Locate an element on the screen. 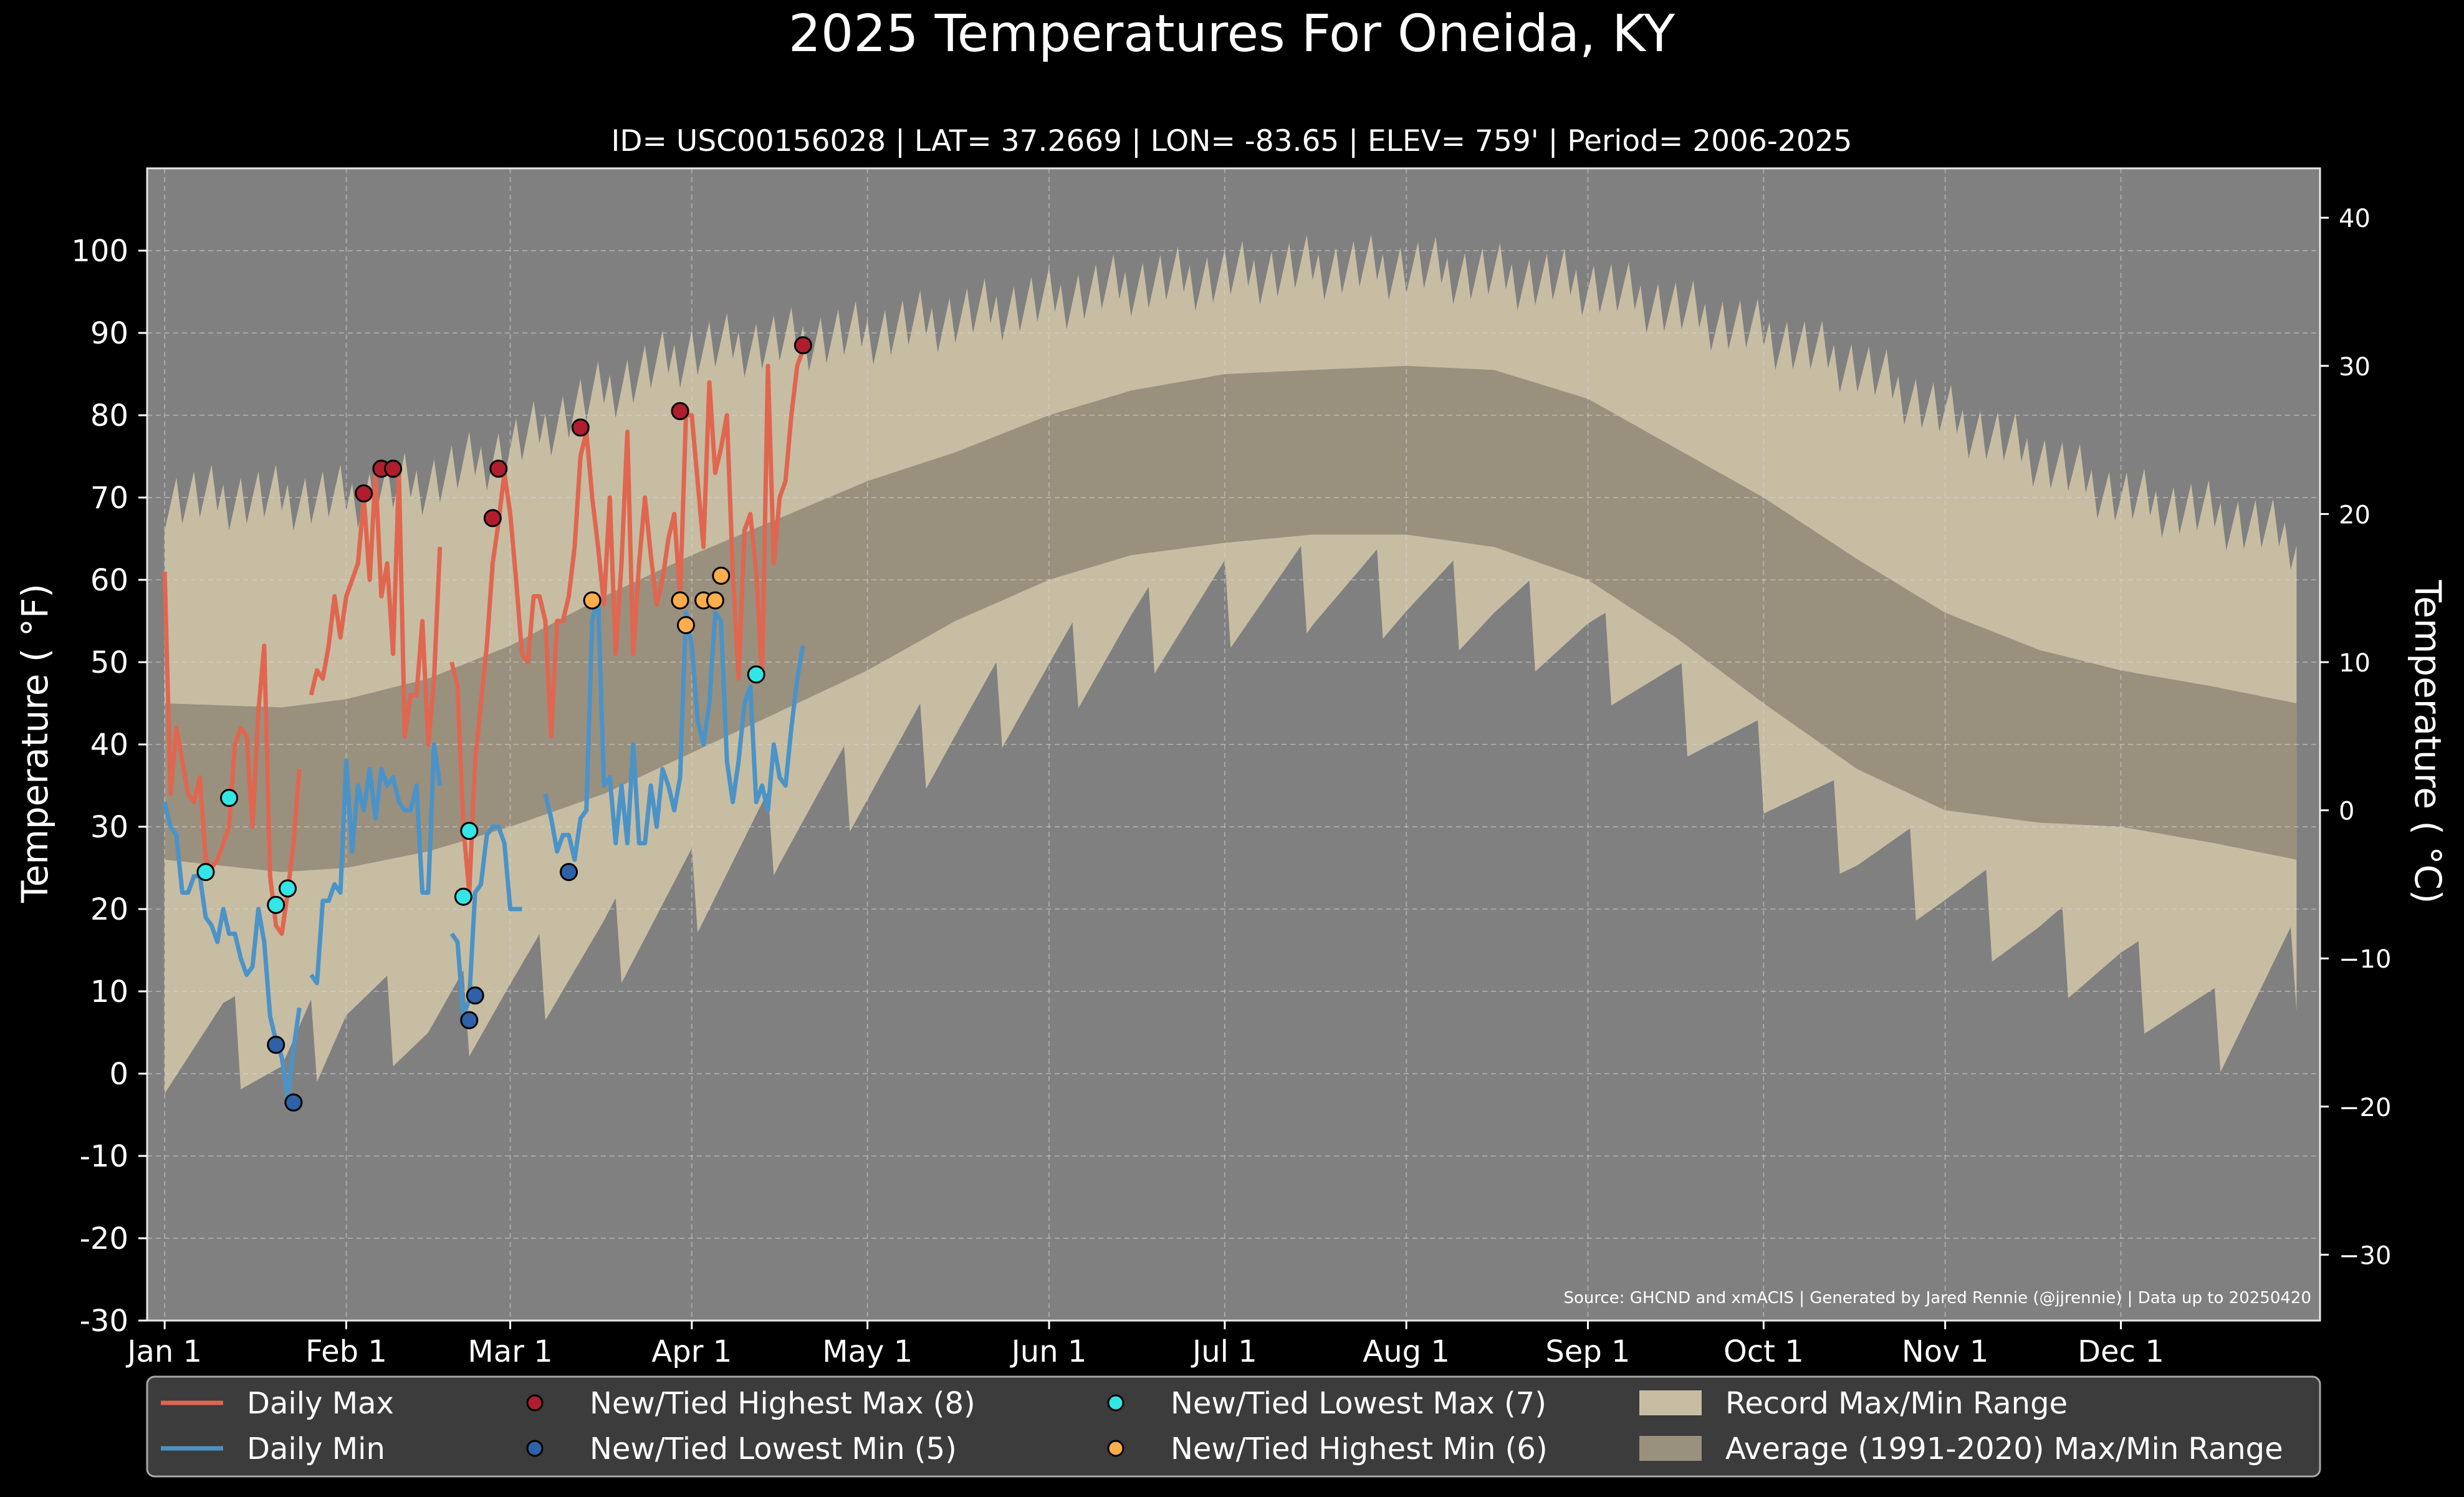 Image resolution: width=2464 pixels, height=1497 pixels. y-tick-label: 10 is located at coordinates (109, 992).